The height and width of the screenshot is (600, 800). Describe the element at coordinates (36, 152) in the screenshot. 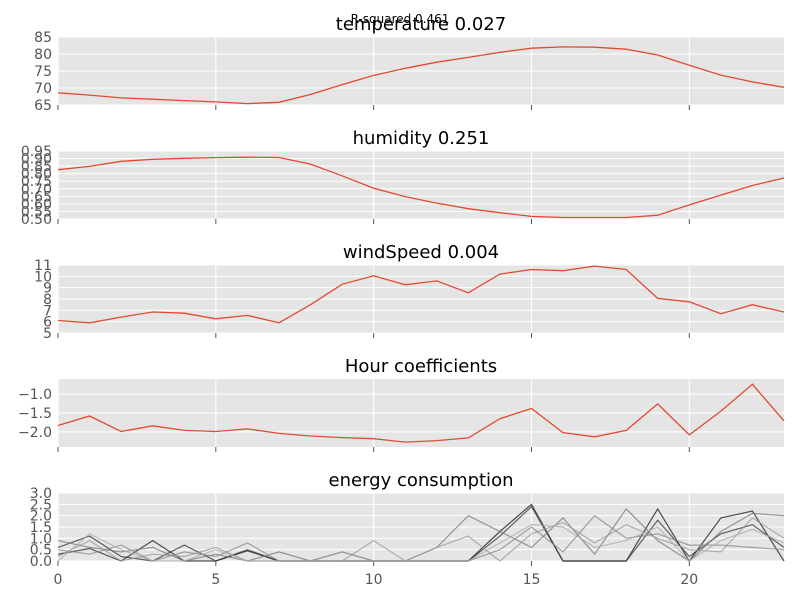

I see `humidity-ytick-label: 0.95` at that location.